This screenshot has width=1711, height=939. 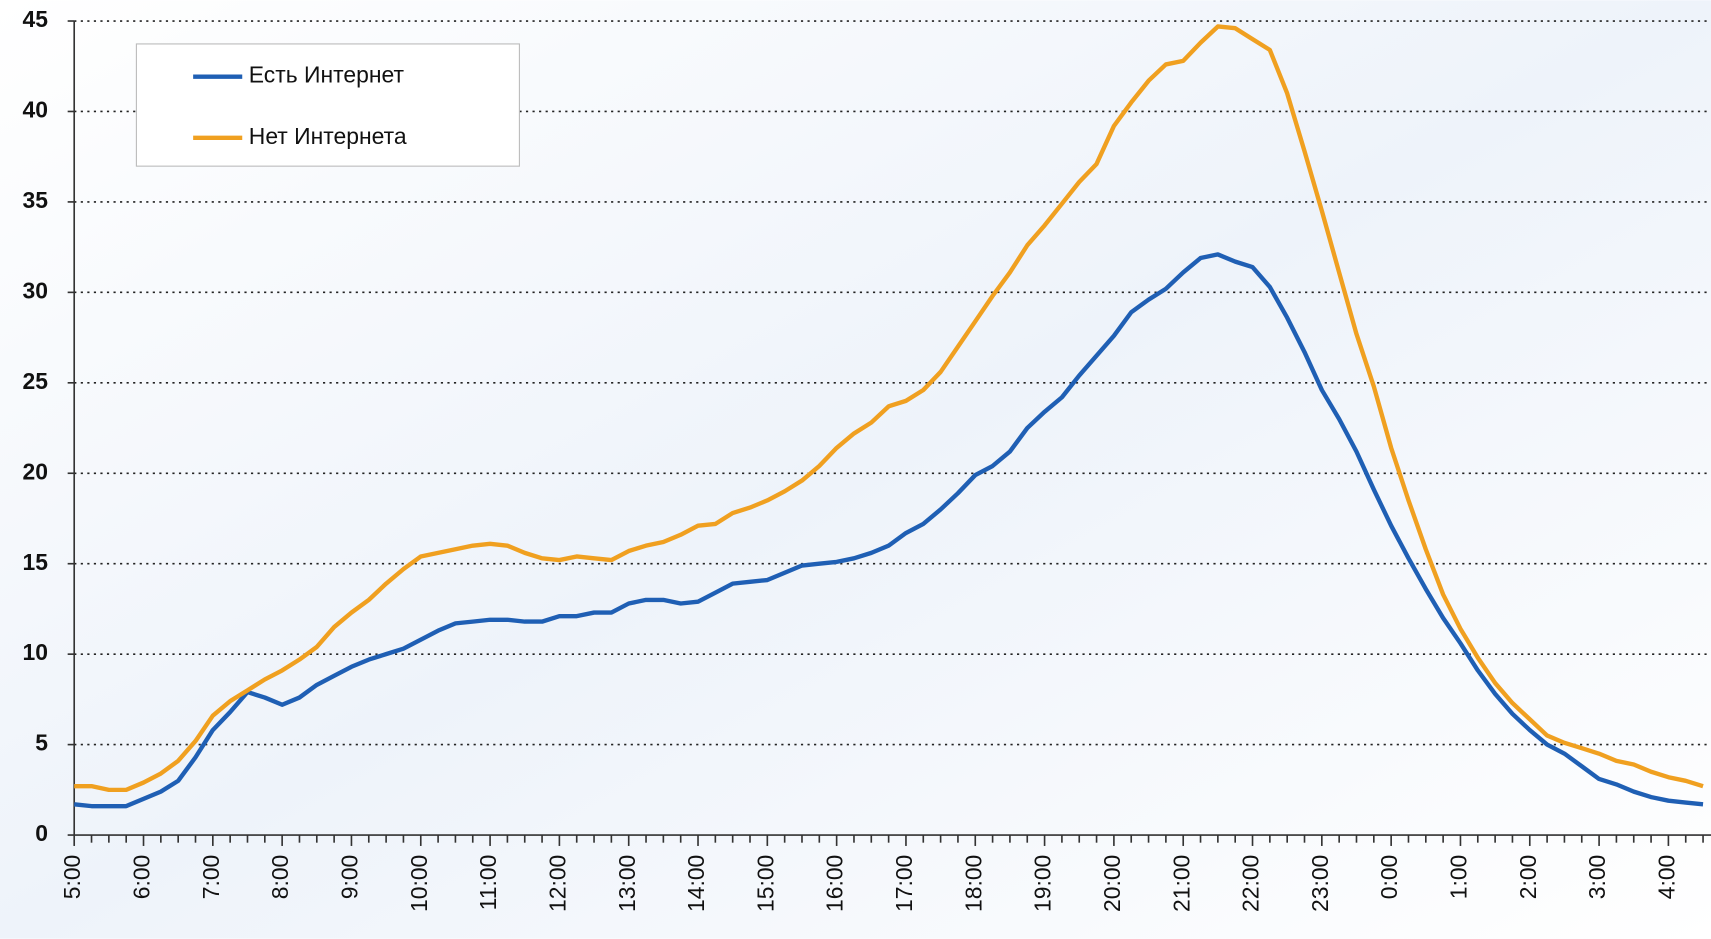 What do you see at coordinates (973, 883) in the screenshot?
I see `x-tick-label: 18:00` at bounding box center [973, 883].